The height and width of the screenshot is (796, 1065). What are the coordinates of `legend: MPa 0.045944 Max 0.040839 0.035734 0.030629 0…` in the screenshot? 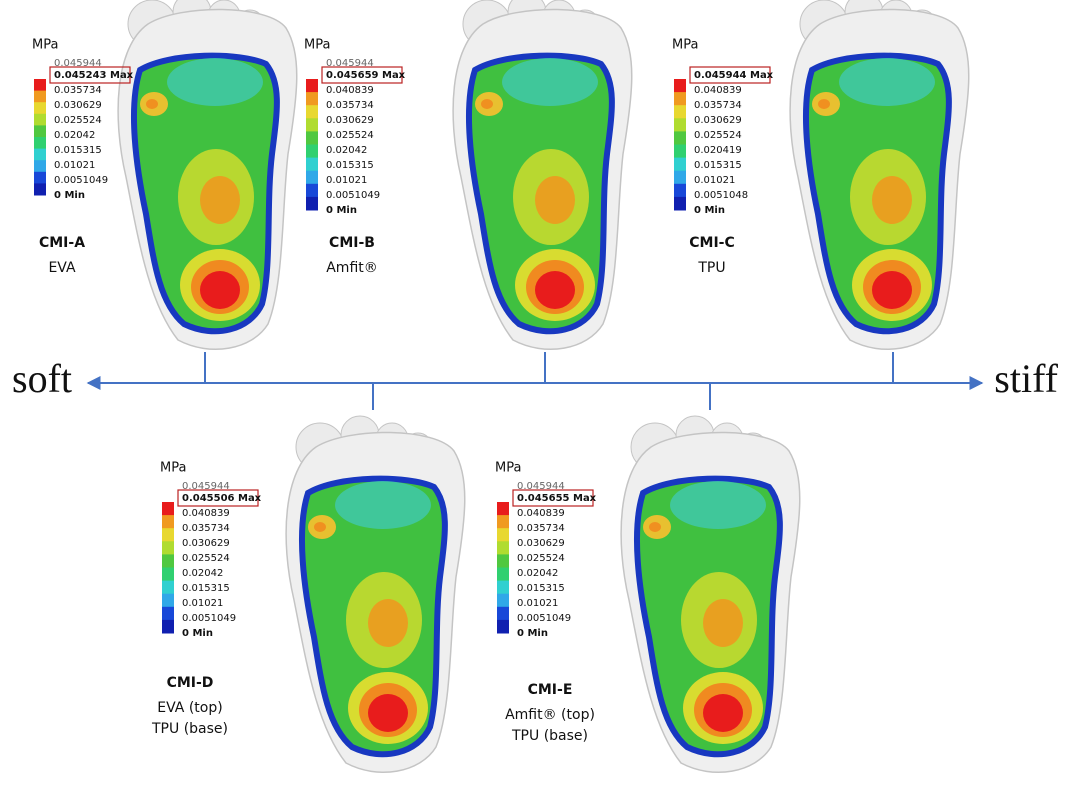 It's located at (723, 127).